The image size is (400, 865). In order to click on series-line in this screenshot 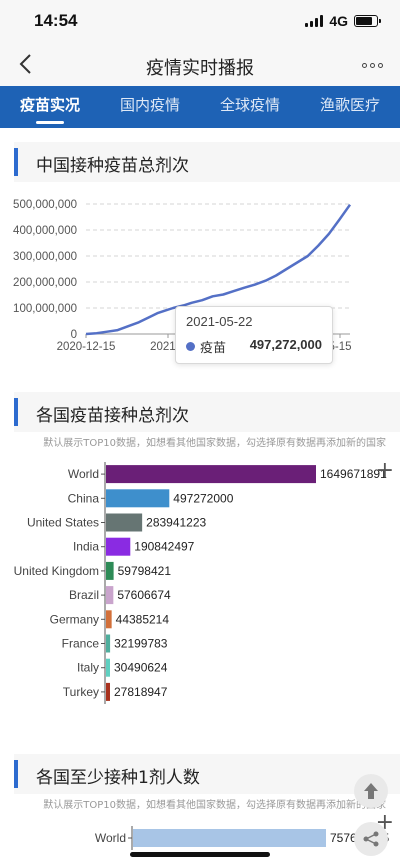, I will do `click(218, 269)`.